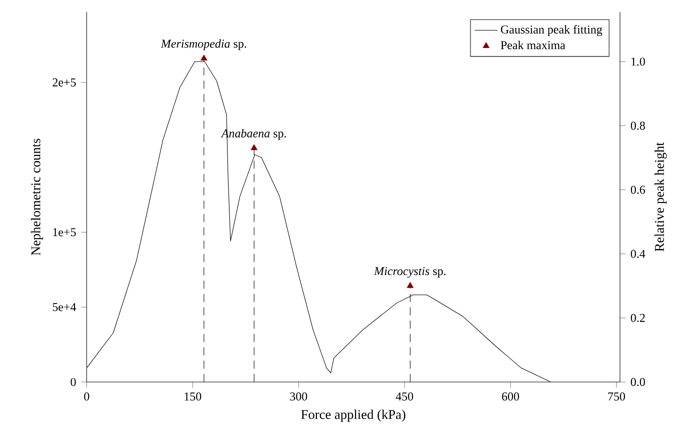 This screenshot has width=681, height=444. What do you see at coordinates (410, 272) in the screenshot?
I see `annotation: Microcystis sp.` at bounding box center [410, 272].